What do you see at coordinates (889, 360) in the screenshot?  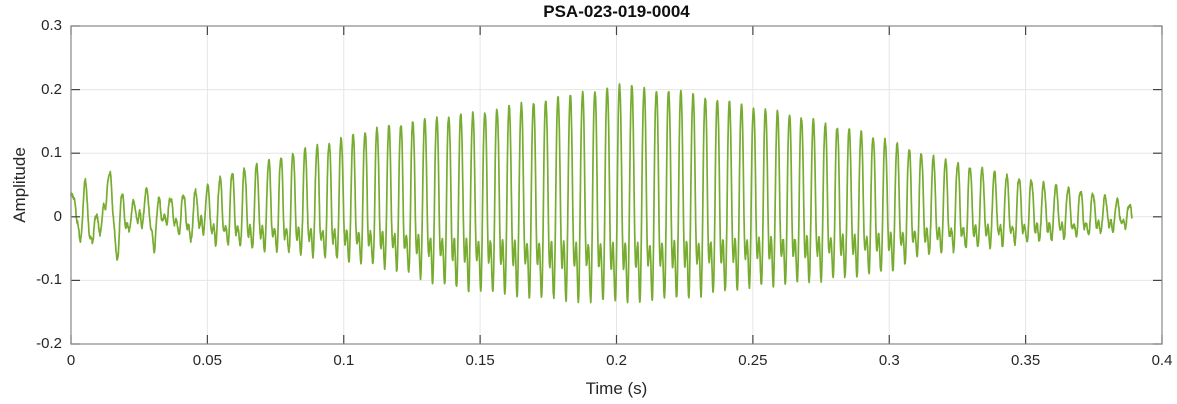 I see `x-tick-label: 0.3` at bounding box center [889, 360].